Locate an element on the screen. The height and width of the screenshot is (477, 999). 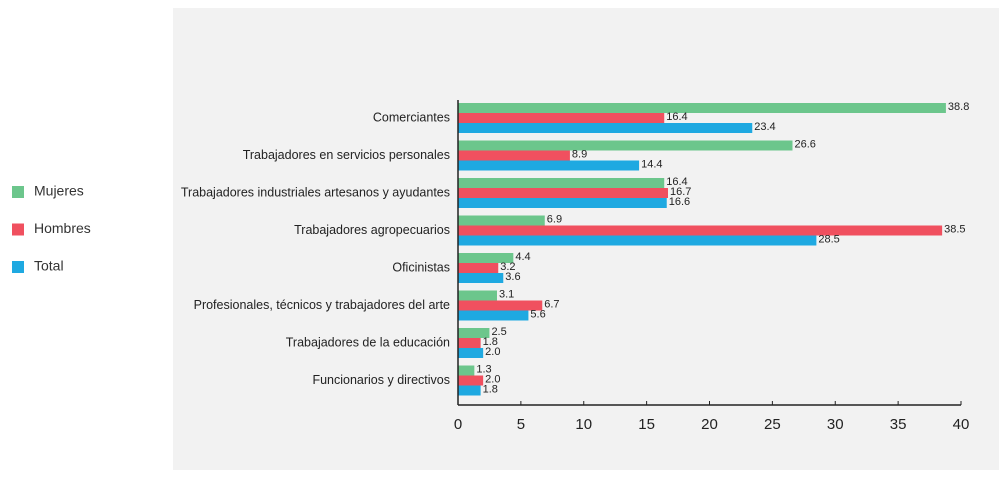
legend-label: Mujeres is located at coordinates (59, 191).